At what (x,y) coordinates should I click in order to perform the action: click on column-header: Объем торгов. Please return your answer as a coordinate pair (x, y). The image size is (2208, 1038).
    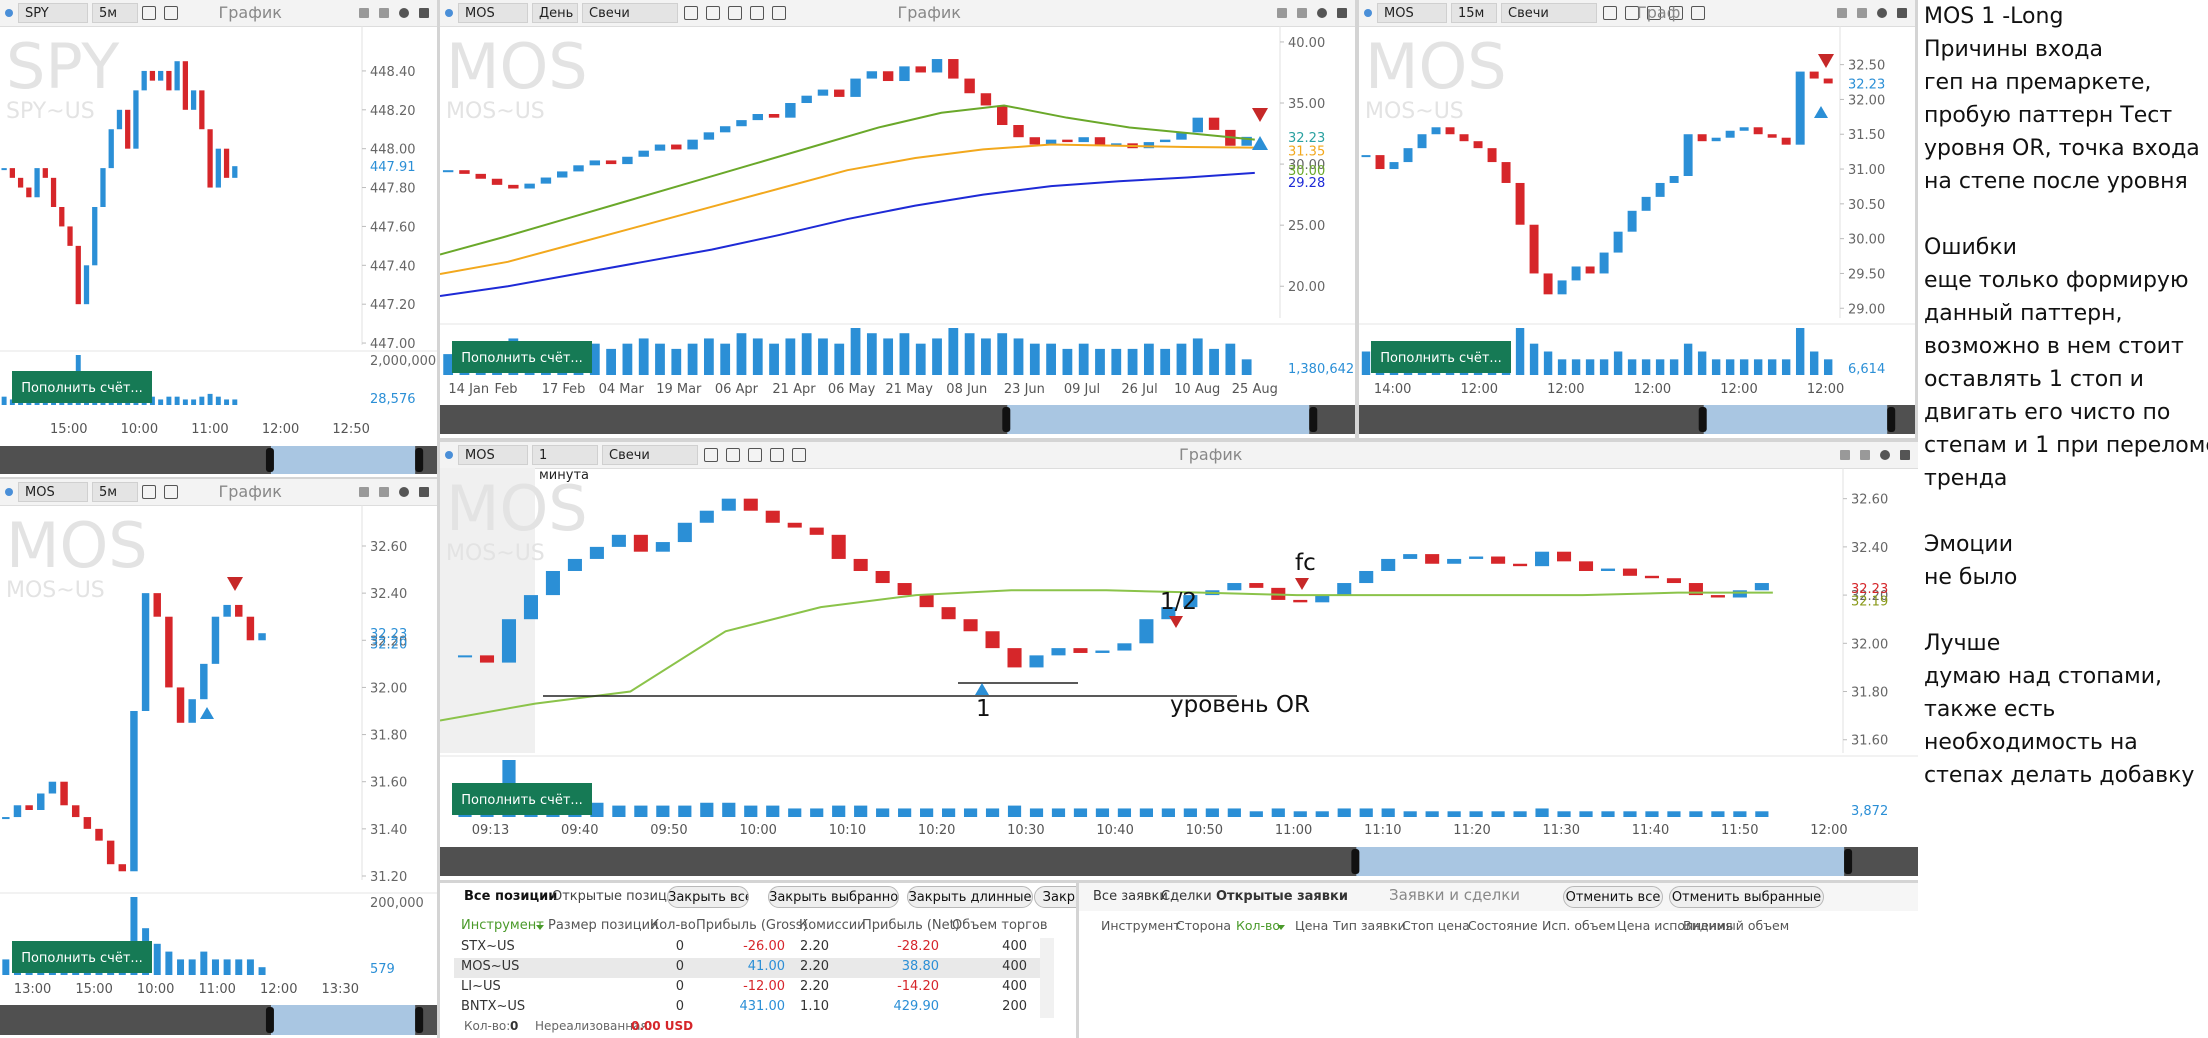
    Looking at the image, I should click on (1000, 925).